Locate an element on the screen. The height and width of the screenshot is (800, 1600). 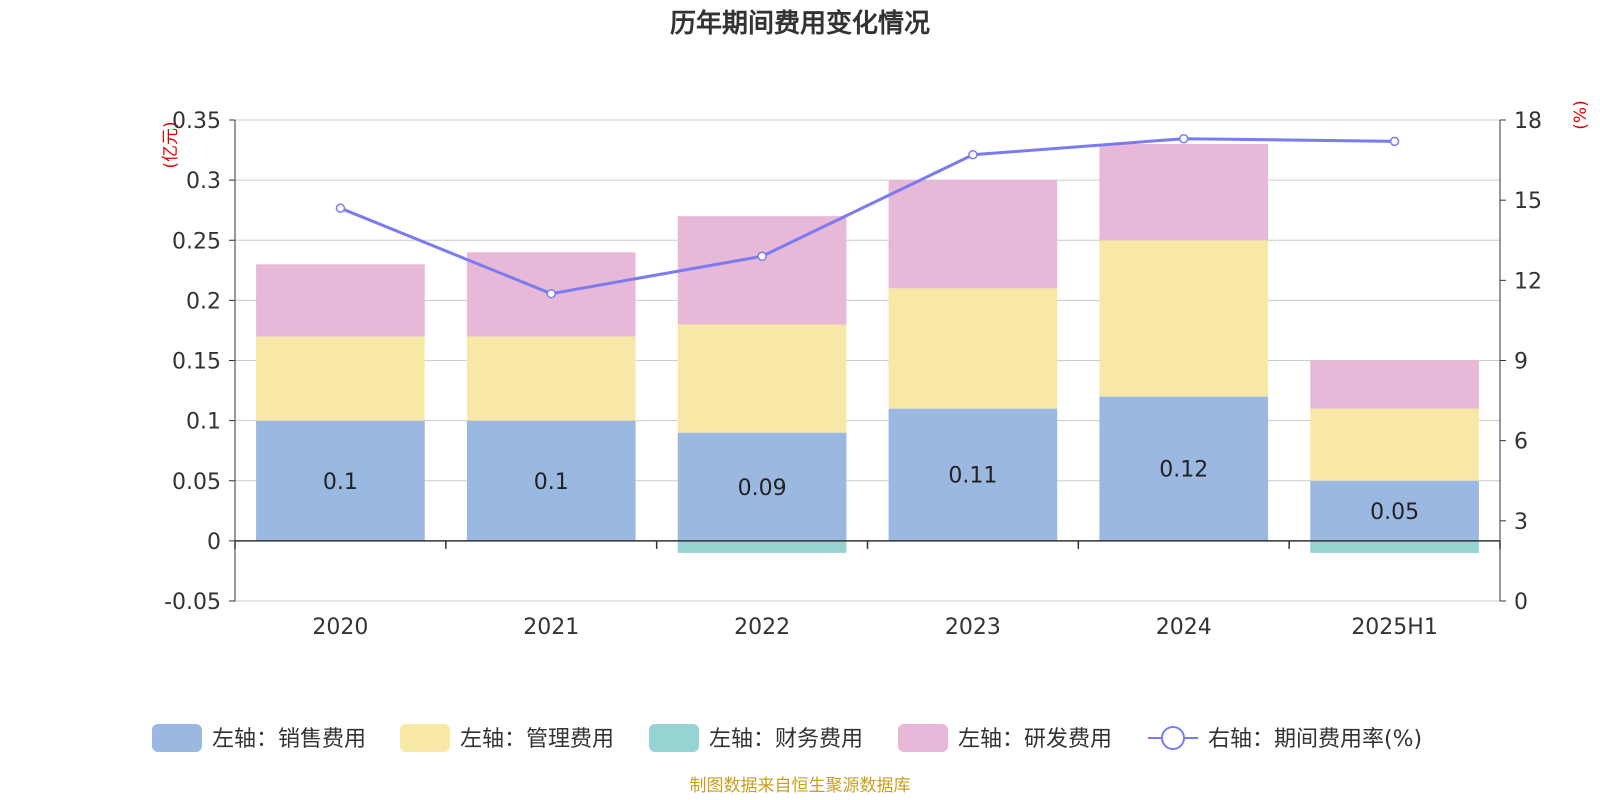
right-tick-label: 15 is located at coordinates (1528, 201).